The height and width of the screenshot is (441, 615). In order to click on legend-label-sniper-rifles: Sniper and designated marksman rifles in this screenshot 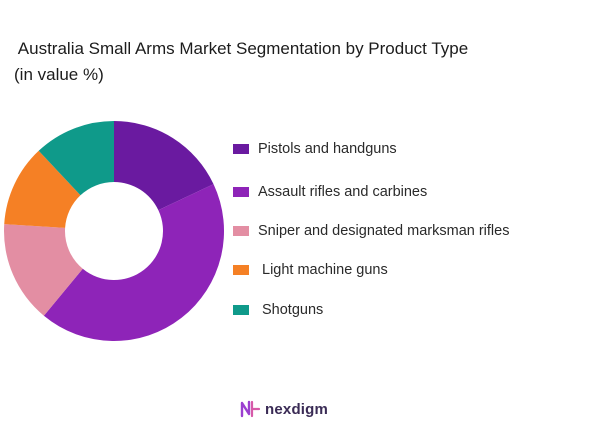, I will do `click(384, 231)`.